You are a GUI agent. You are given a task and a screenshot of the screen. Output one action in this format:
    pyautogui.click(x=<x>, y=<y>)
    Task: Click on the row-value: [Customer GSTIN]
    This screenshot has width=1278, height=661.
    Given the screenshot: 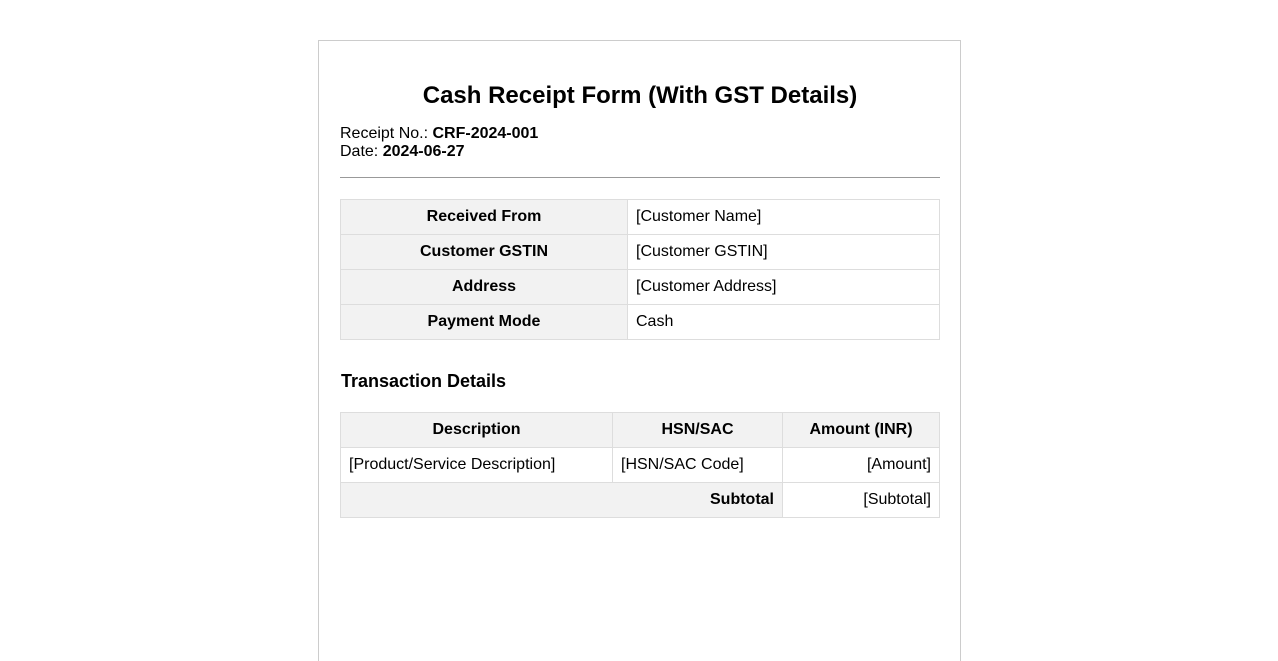 What is the action you would take?
    pyautogui.click(x=783, y=252)
    